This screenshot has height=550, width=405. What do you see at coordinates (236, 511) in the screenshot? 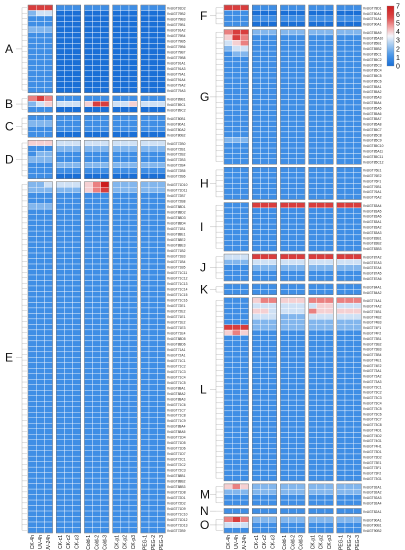
I see `block-border` at bounding box center [236, 511].